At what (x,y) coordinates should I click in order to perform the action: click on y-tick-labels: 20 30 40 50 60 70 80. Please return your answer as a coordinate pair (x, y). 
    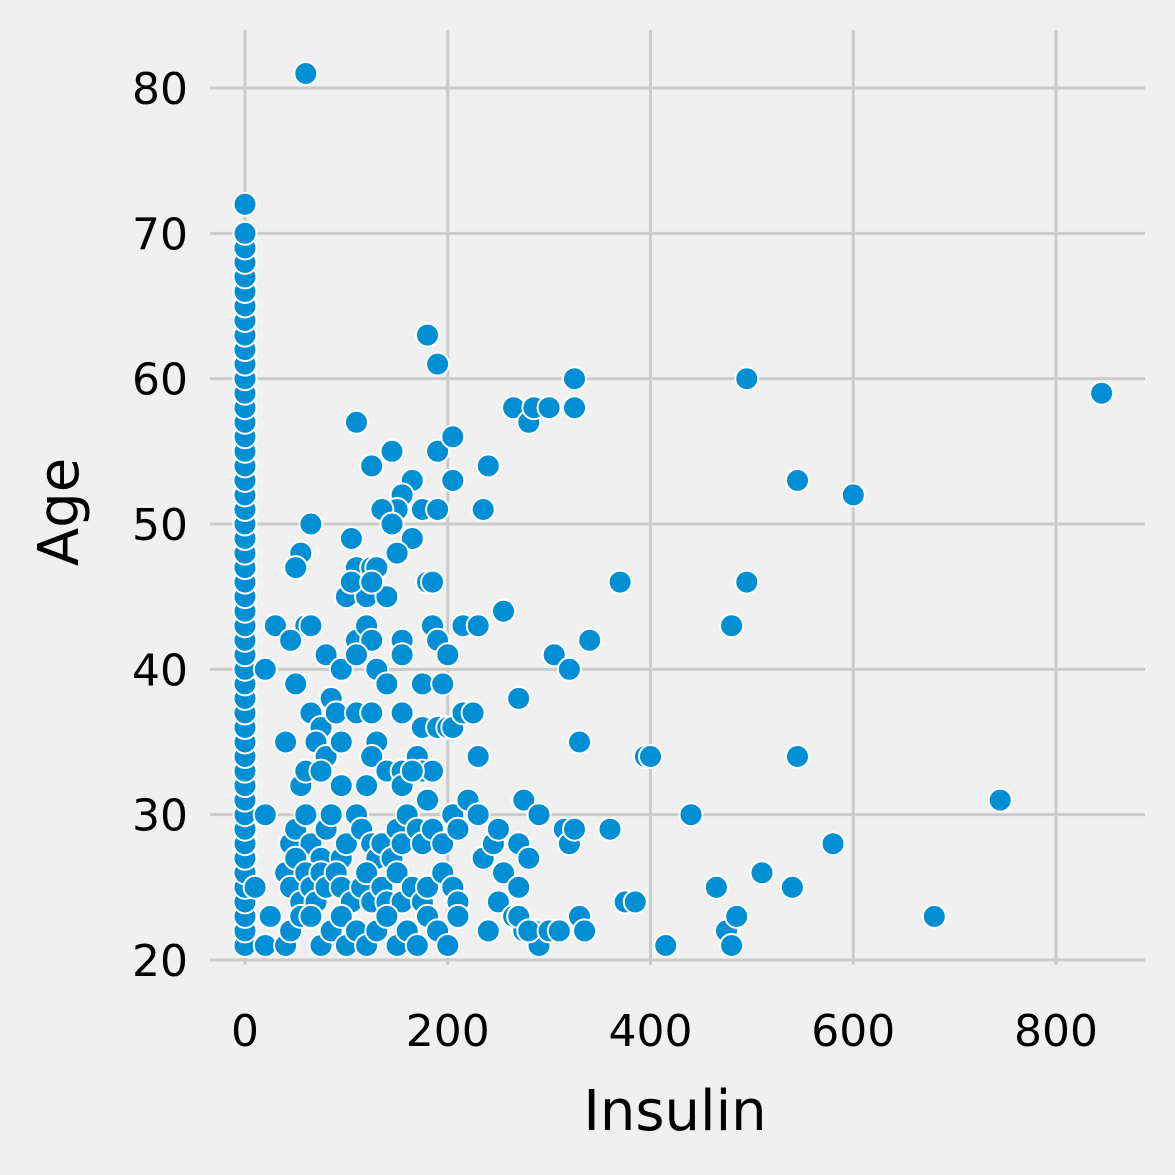
    Looking at the image, I should click on (160, 525).